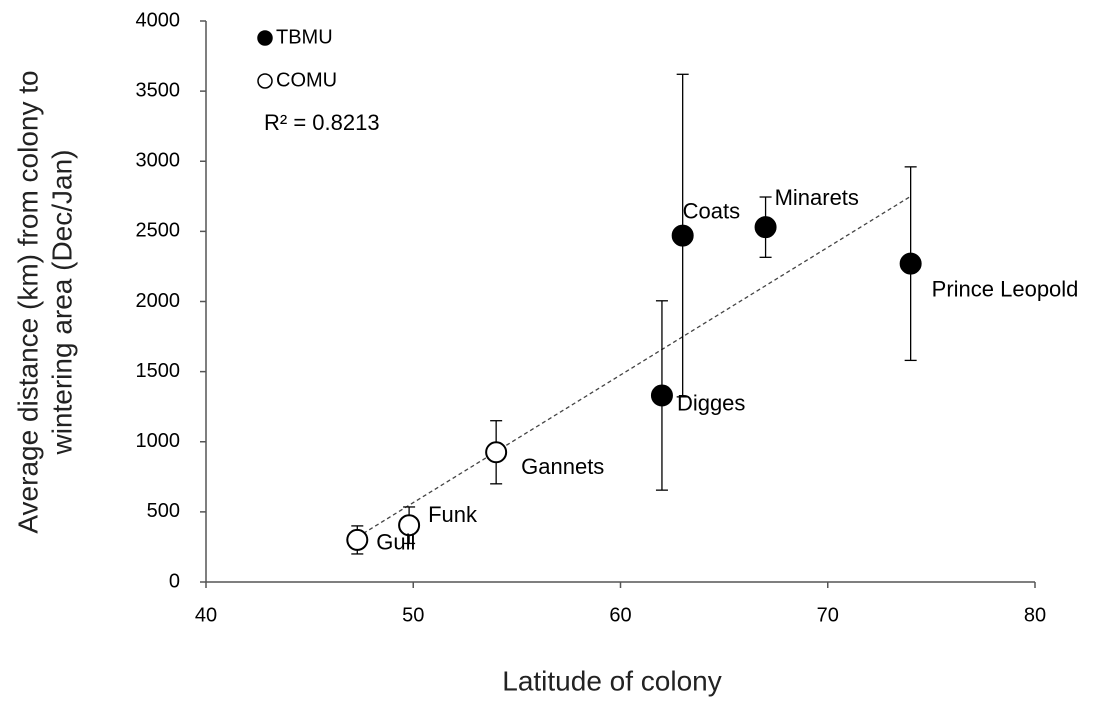  I want to click on y-tick-label: 1500, so click(158, 371).